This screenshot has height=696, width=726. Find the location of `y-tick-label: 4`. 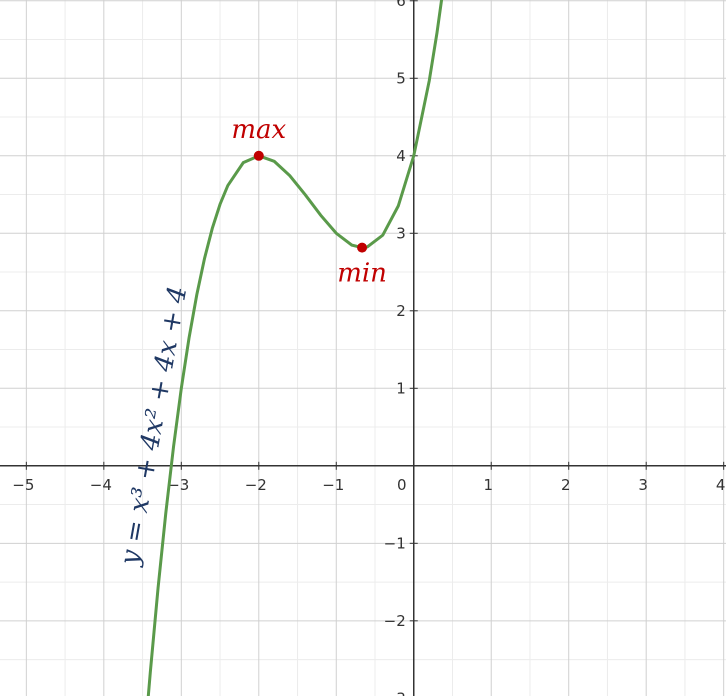

y-tick-label: 4 is located at coordinates (401, 156).